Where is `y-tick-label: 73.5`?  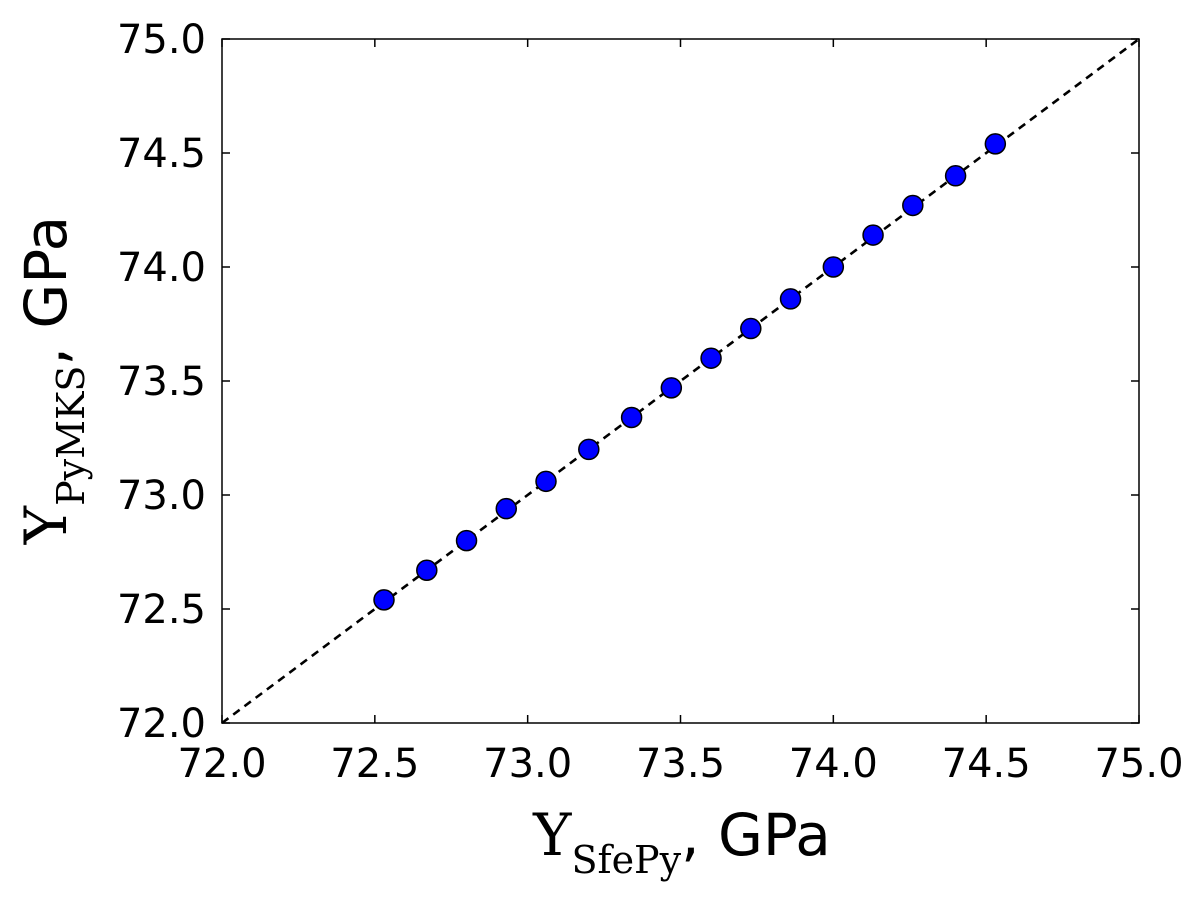
y-tick-label: 73.5 is located at coordinates (161, 382).